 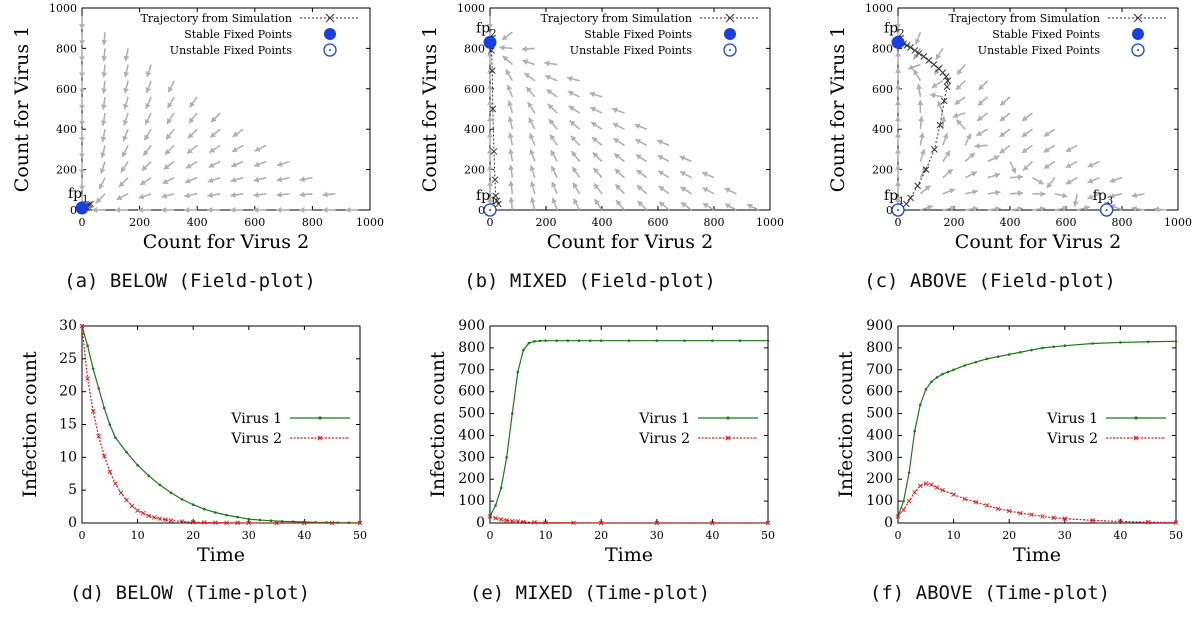 What do you see at coordinates (471, 326) in the screenshot?
I see `y-tick-label: 900` at bounding box center [471, 326].